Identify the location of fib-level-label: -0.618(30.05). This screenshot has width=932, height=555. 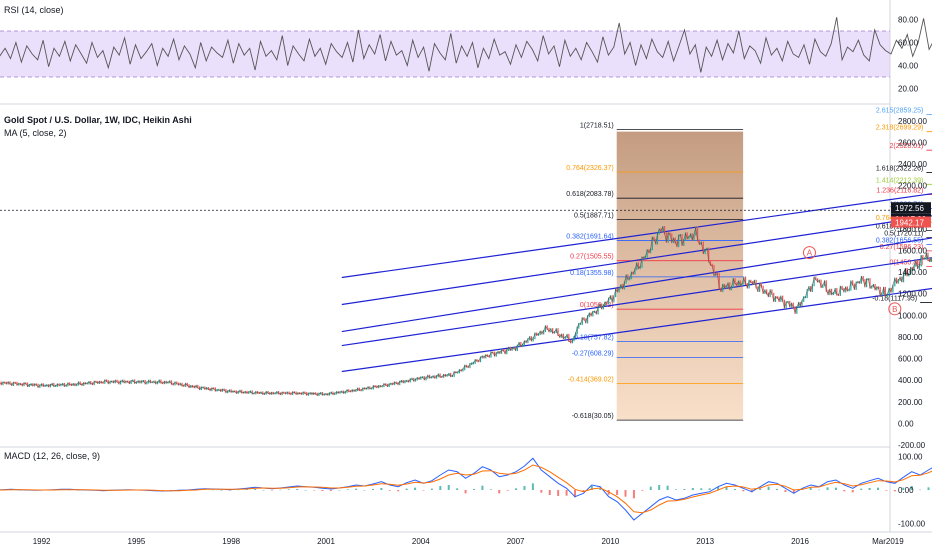
(593, 416).